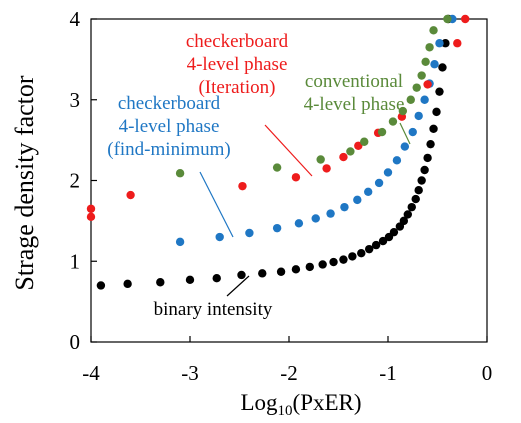 This screenshot has height=423, width=521. I want to click on x-tick-label: -4, so click(91, 373).